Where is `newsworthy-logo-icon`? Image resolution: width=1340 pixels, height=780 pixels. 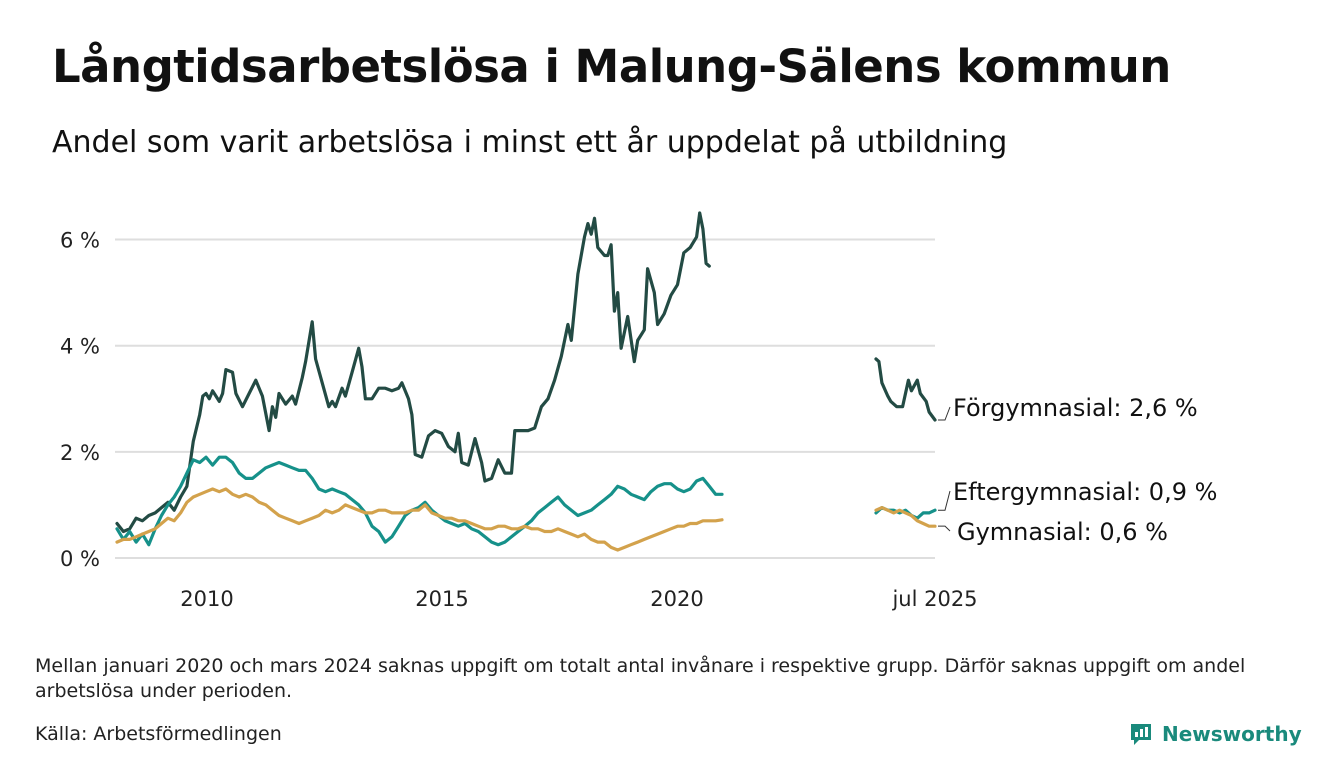 newsworthy-logo-icon is located at coordinates (1141, 734).